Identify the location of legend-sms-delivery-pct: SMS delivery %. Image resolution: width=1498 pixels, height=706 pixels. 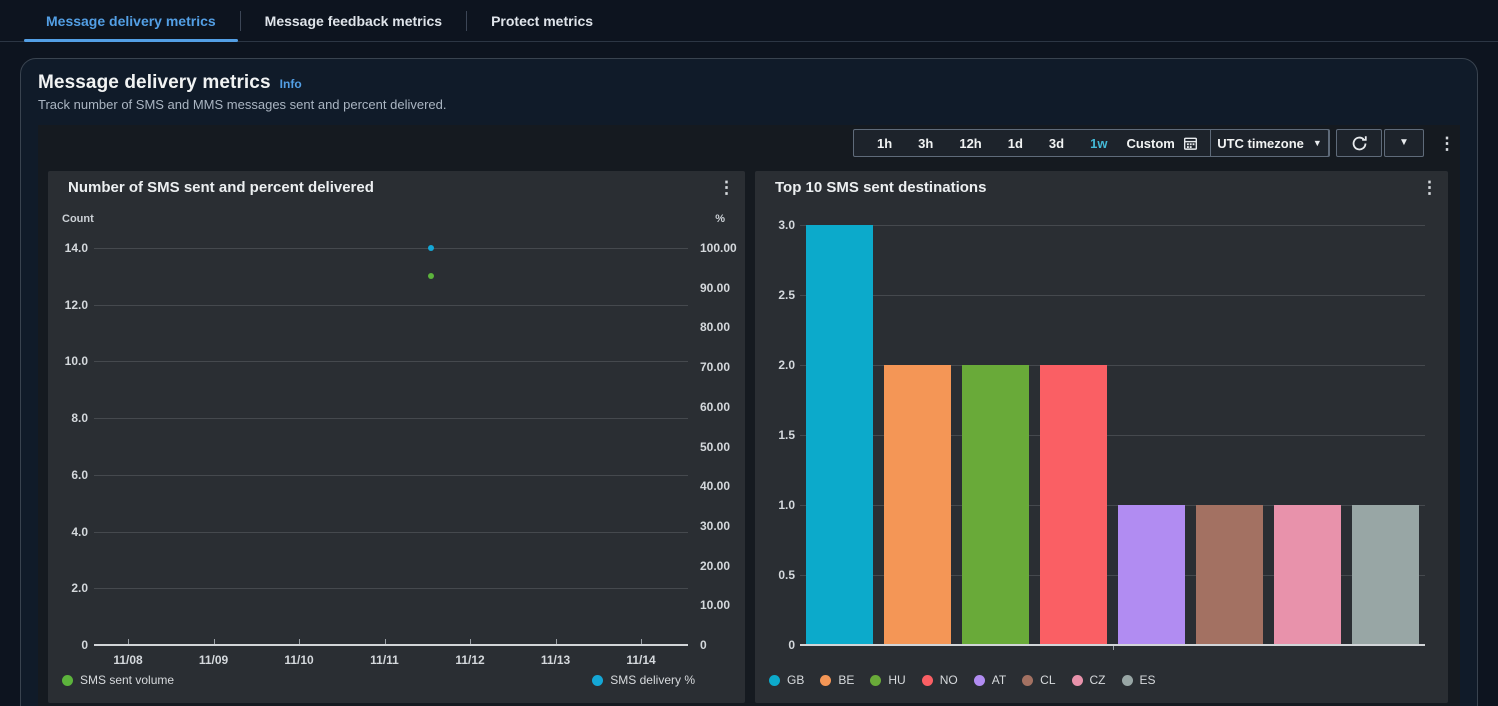
(643, 680).